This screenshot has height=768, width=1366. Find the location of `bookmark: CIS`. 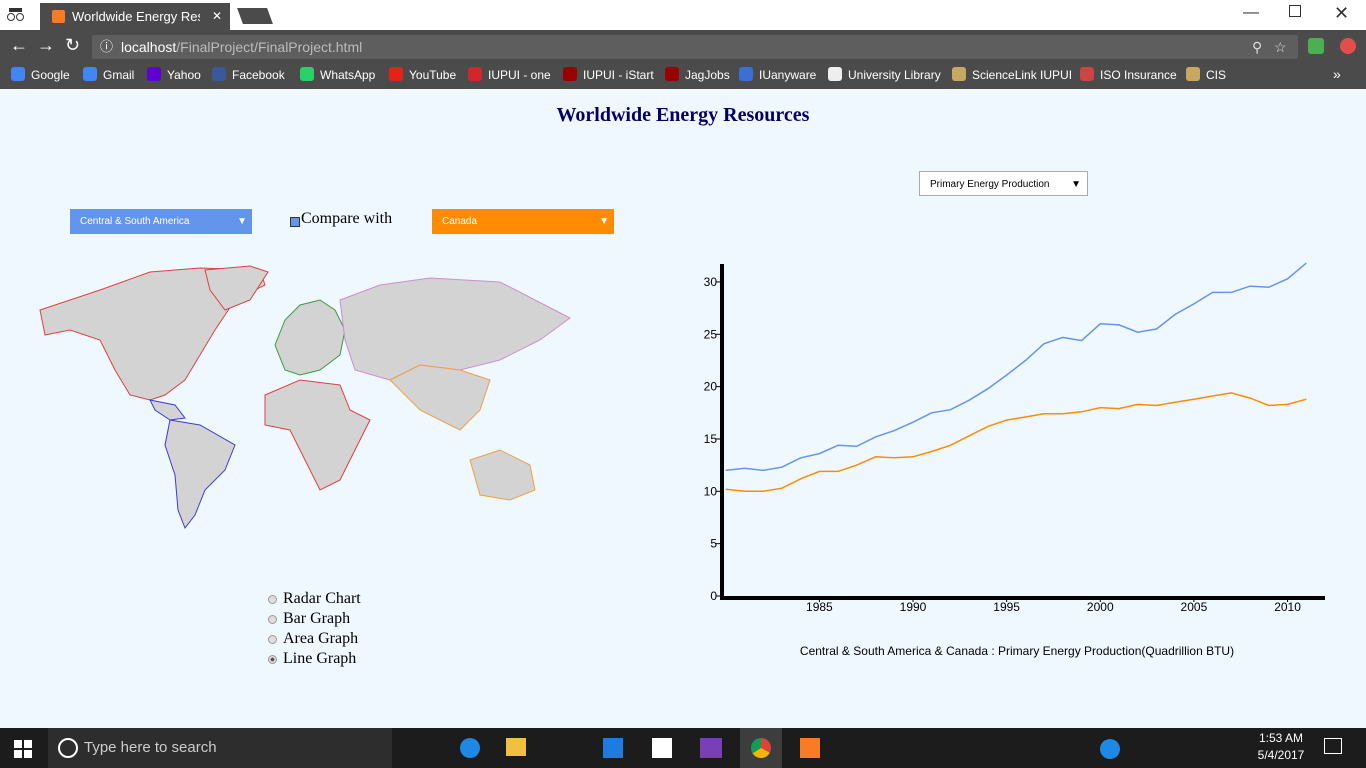

bookmark: CIS is located at coordinates (1216, 75).